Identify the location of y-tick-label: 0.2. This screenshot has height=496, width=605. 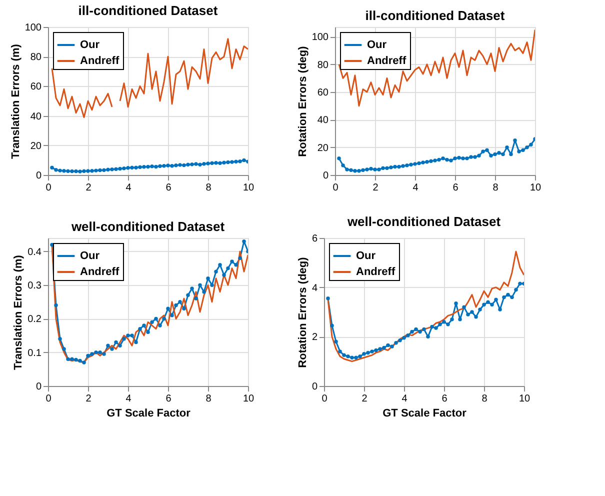
(35, 320).